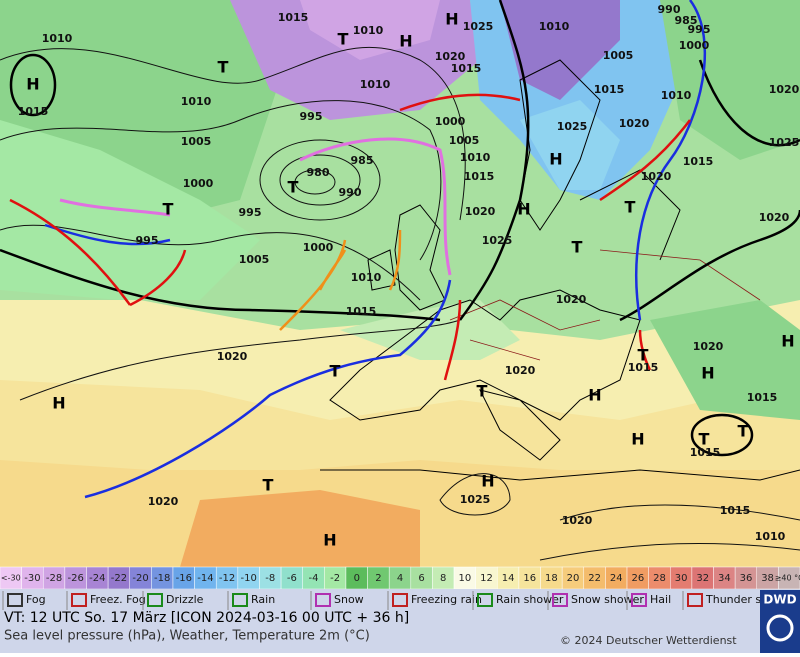 The height and width of the screenshot is (657, 800). Describe the element at coordinates (702, 578) in the screenshot. I see `scale-label: 32` at that location.